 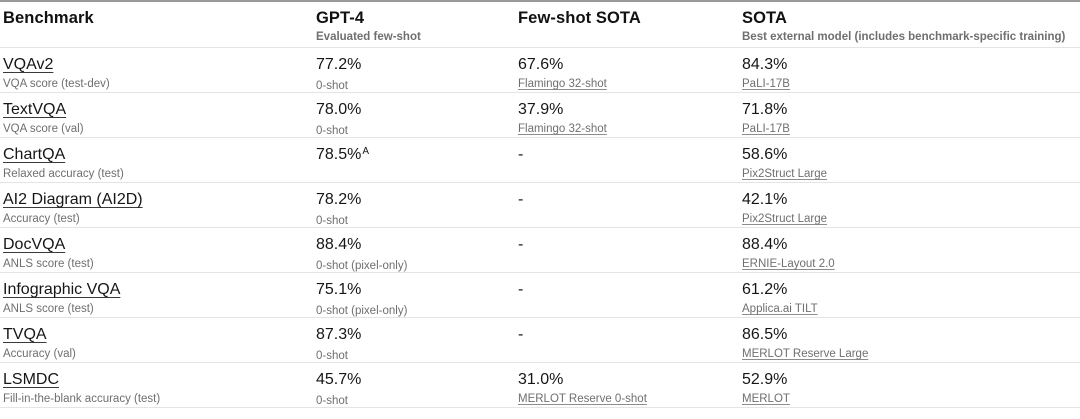 I want to click on sota-score-cell: 61.2% Applica.ai TILT, so click(x=911, y=299).